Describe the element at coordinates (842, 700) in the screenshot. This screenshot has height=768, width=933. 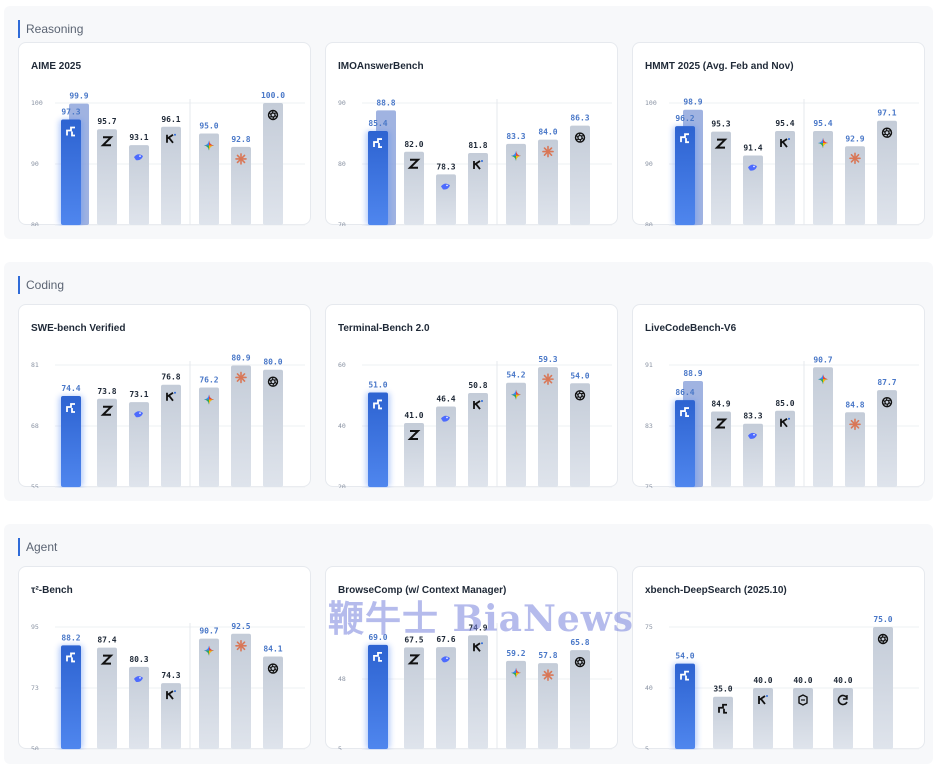
I see `refresh-icon` at that location.